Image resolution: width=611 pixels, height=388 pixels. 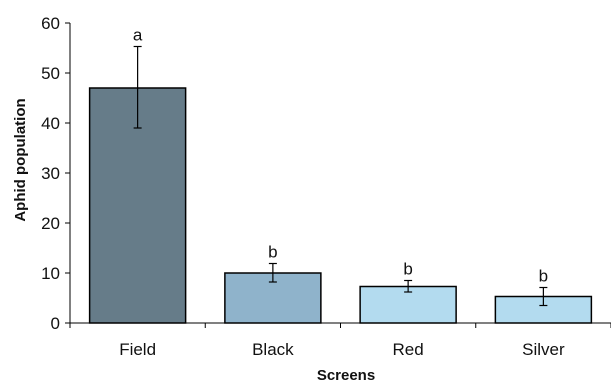 What do you see at coordinates (50, 123) in the screenshot?
I see `y-tick-label: 40` at bounding box center [50, 123].